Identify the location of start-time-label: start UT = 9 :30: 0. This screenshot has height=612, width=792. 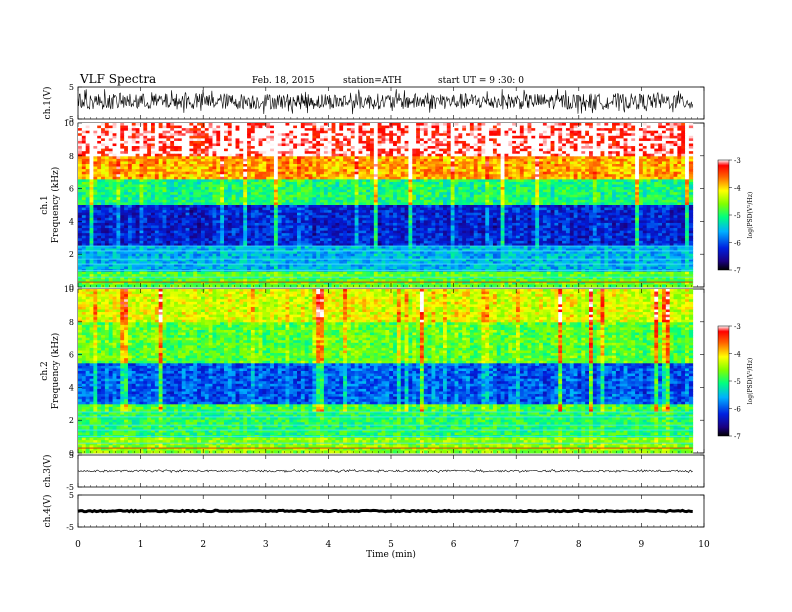
(481, 81).